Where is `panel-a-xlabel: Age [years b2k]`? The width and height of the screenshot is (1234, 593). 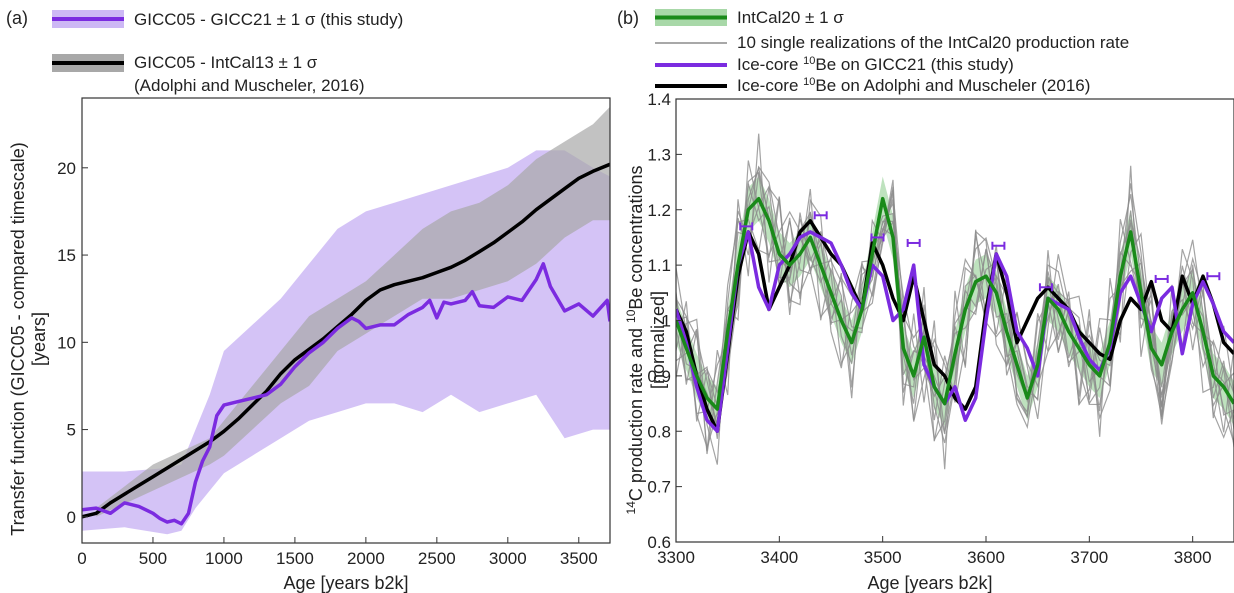 panel-a-xlabel: Age [years b2k] is located at coordinates (345, 583).